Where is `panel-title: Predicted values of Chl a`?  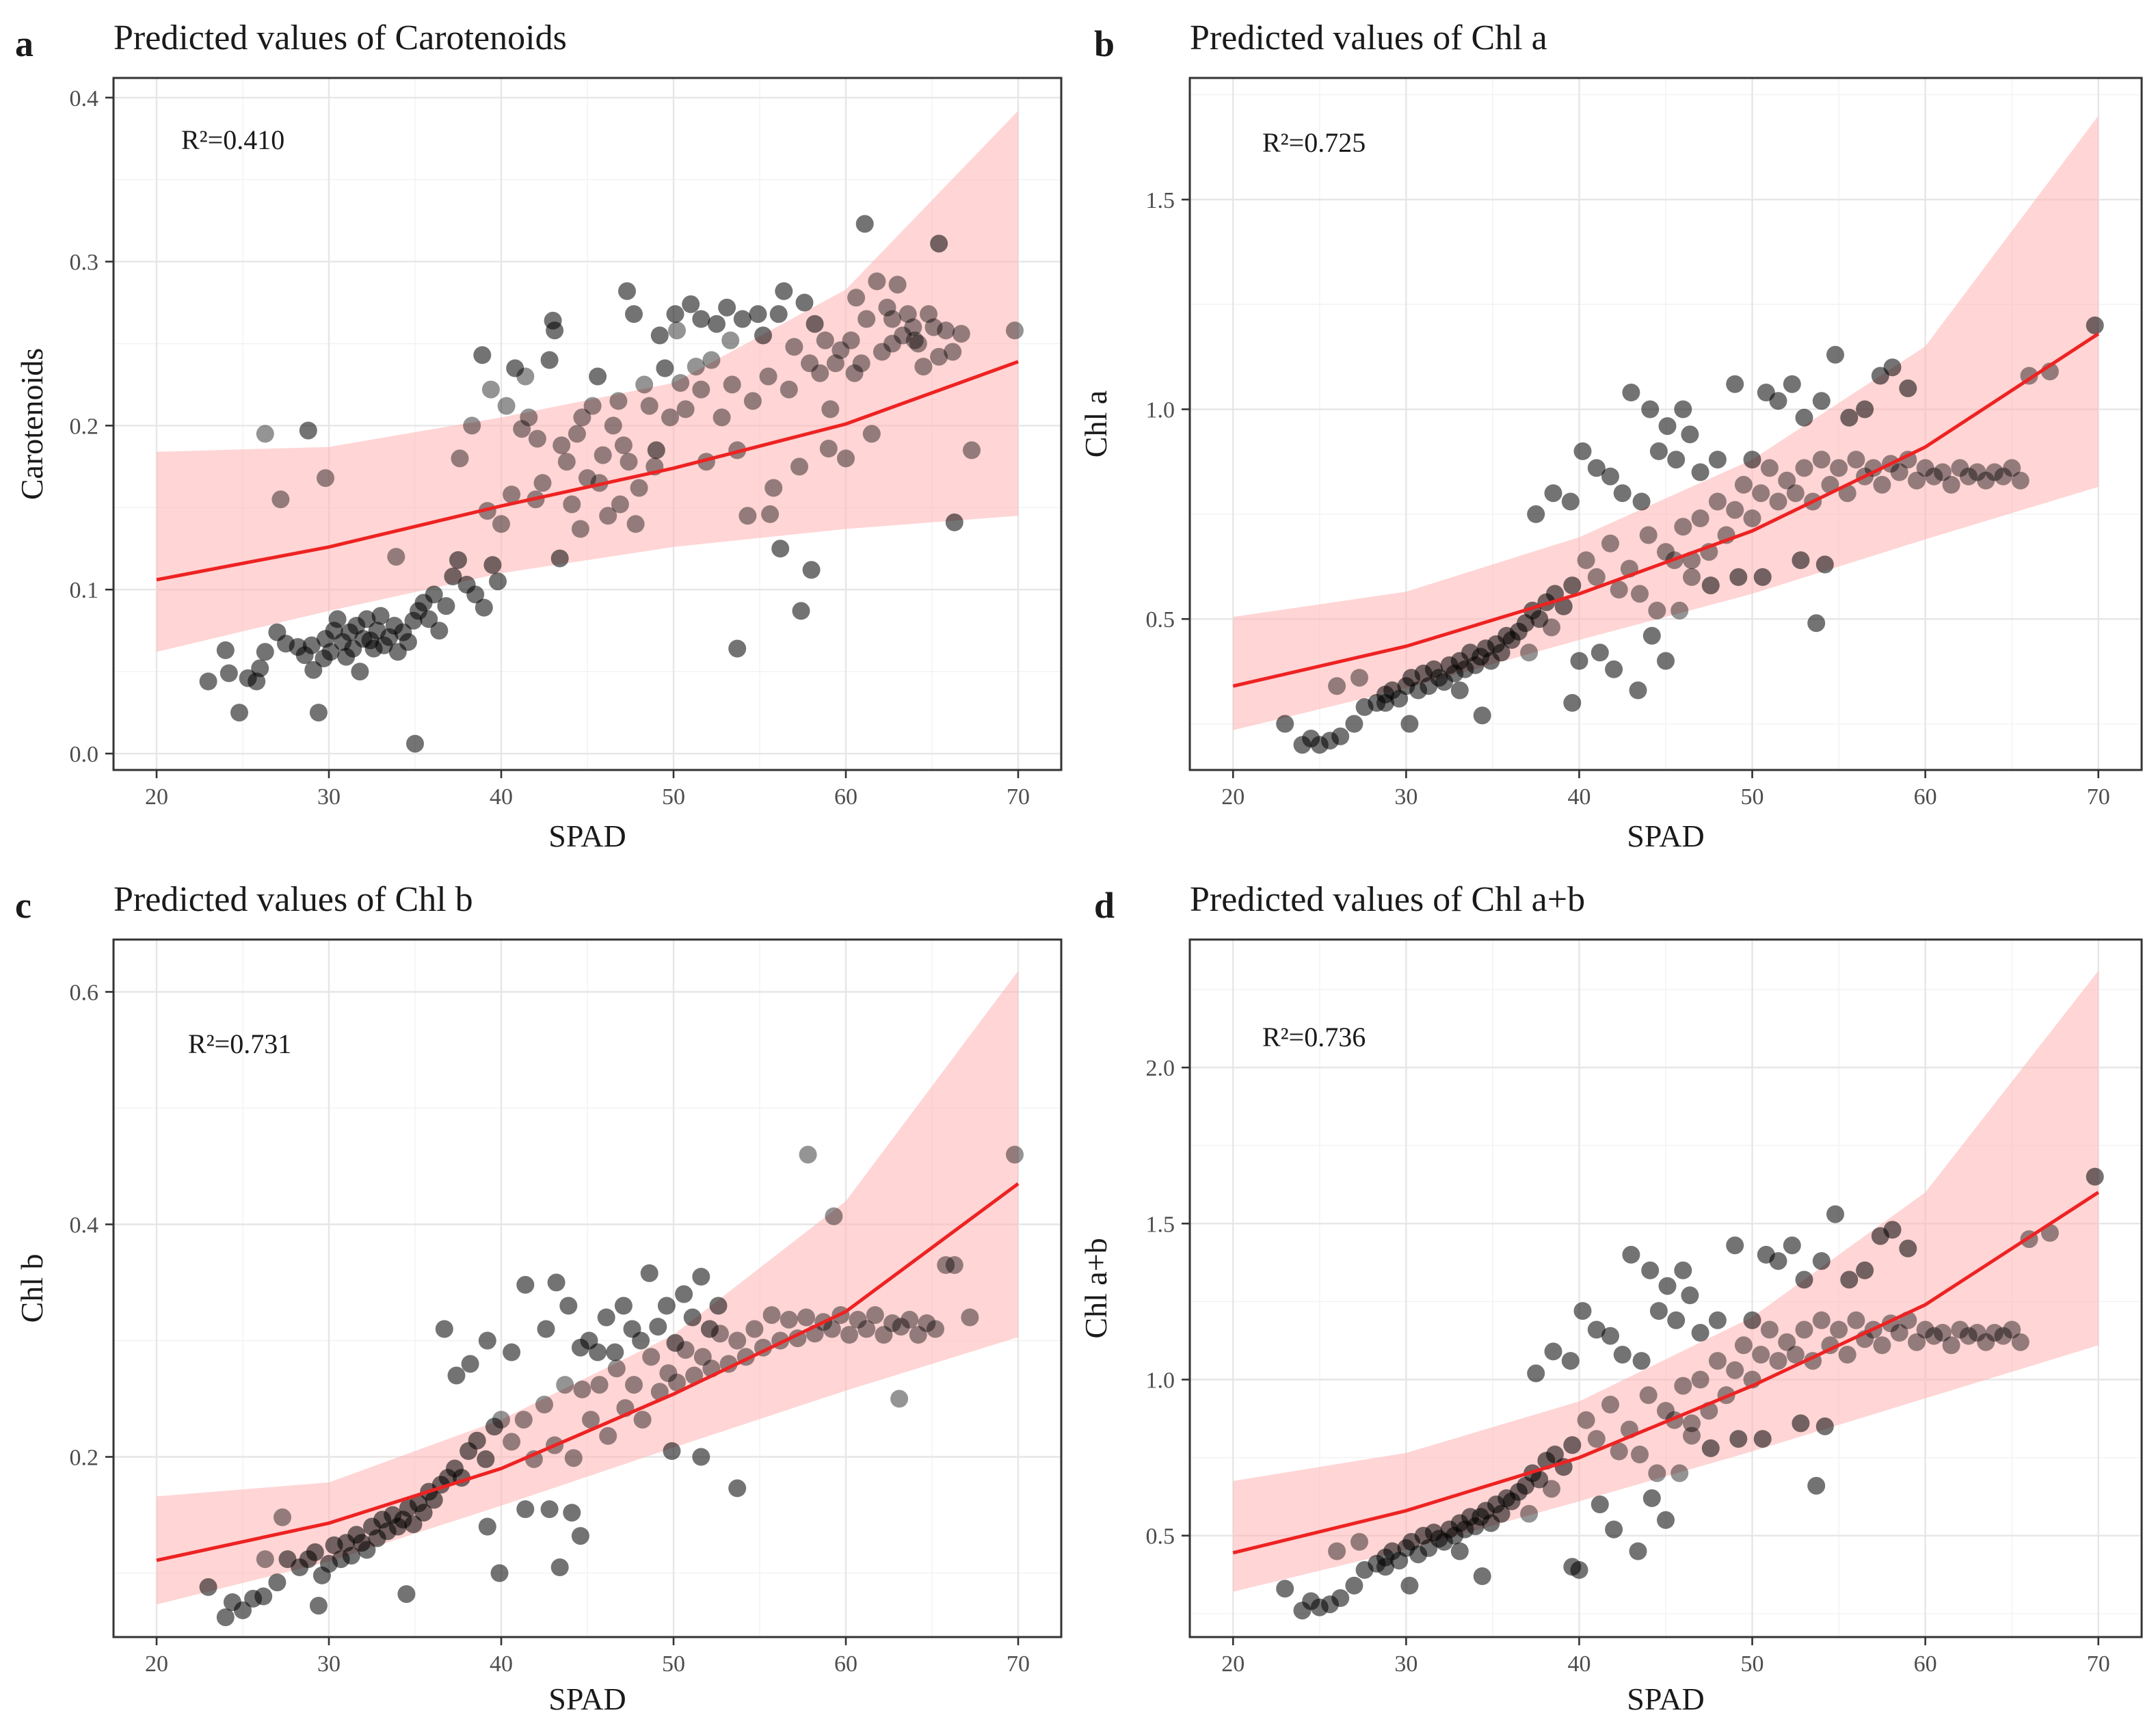
panel-title: Predicted values of Chl a is located at coordinates (1368, 37).